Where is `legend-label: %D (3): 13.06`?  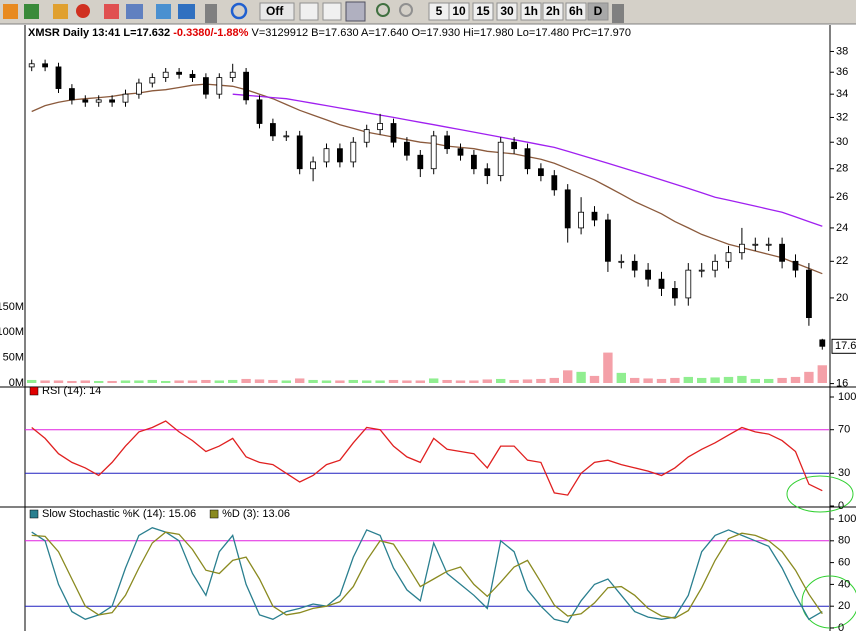 legend-label: %D (3): 13.06 is located at coordinates (256, 514).